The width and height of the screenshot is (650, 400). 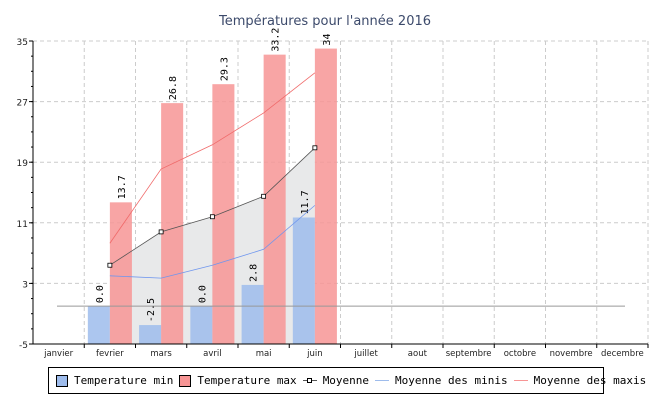 What do you see at coordinates (22, 43) in the screenshot?
I see `y-tick-label: 35` at bounding box center [22, 43].